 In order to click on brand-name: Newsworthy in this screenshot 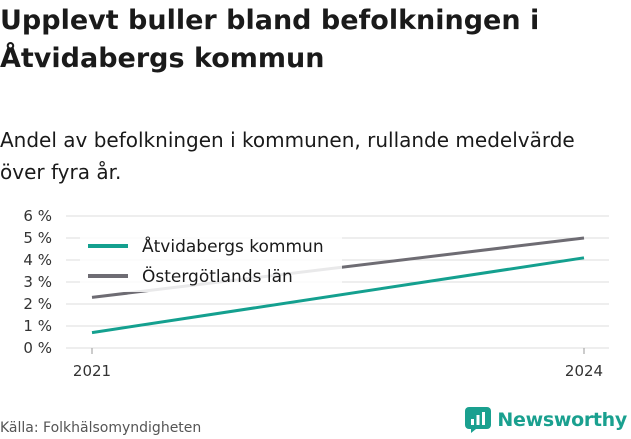, I will do `click(562, 420)`.